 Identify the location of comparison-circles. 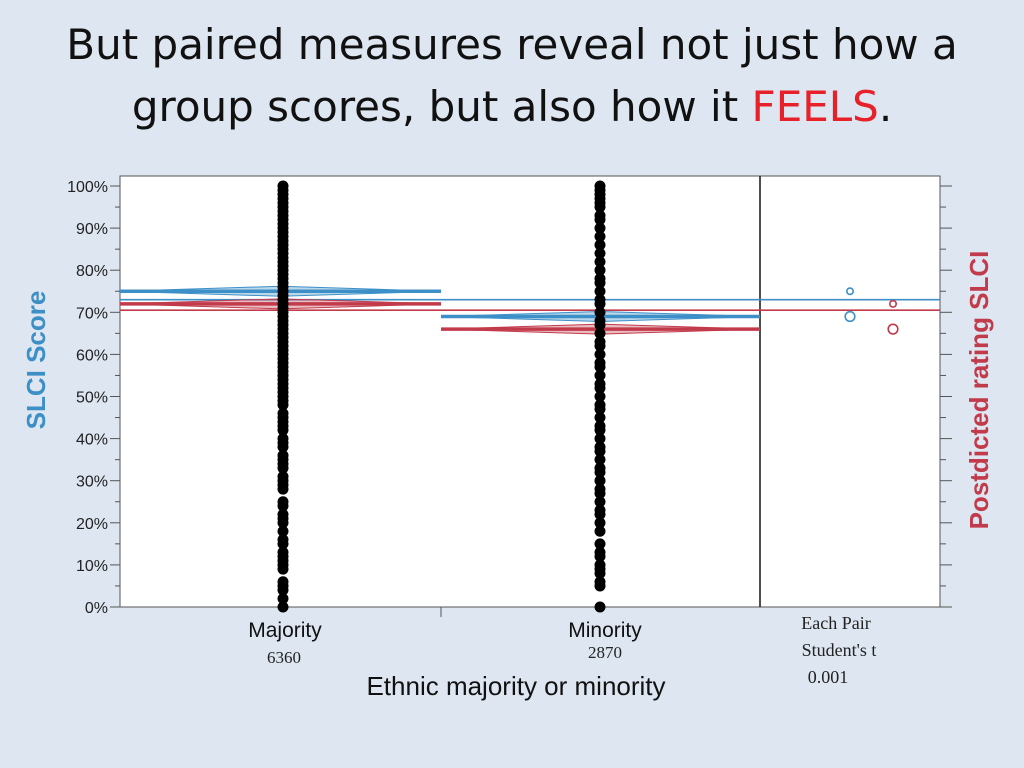
(871, 311).